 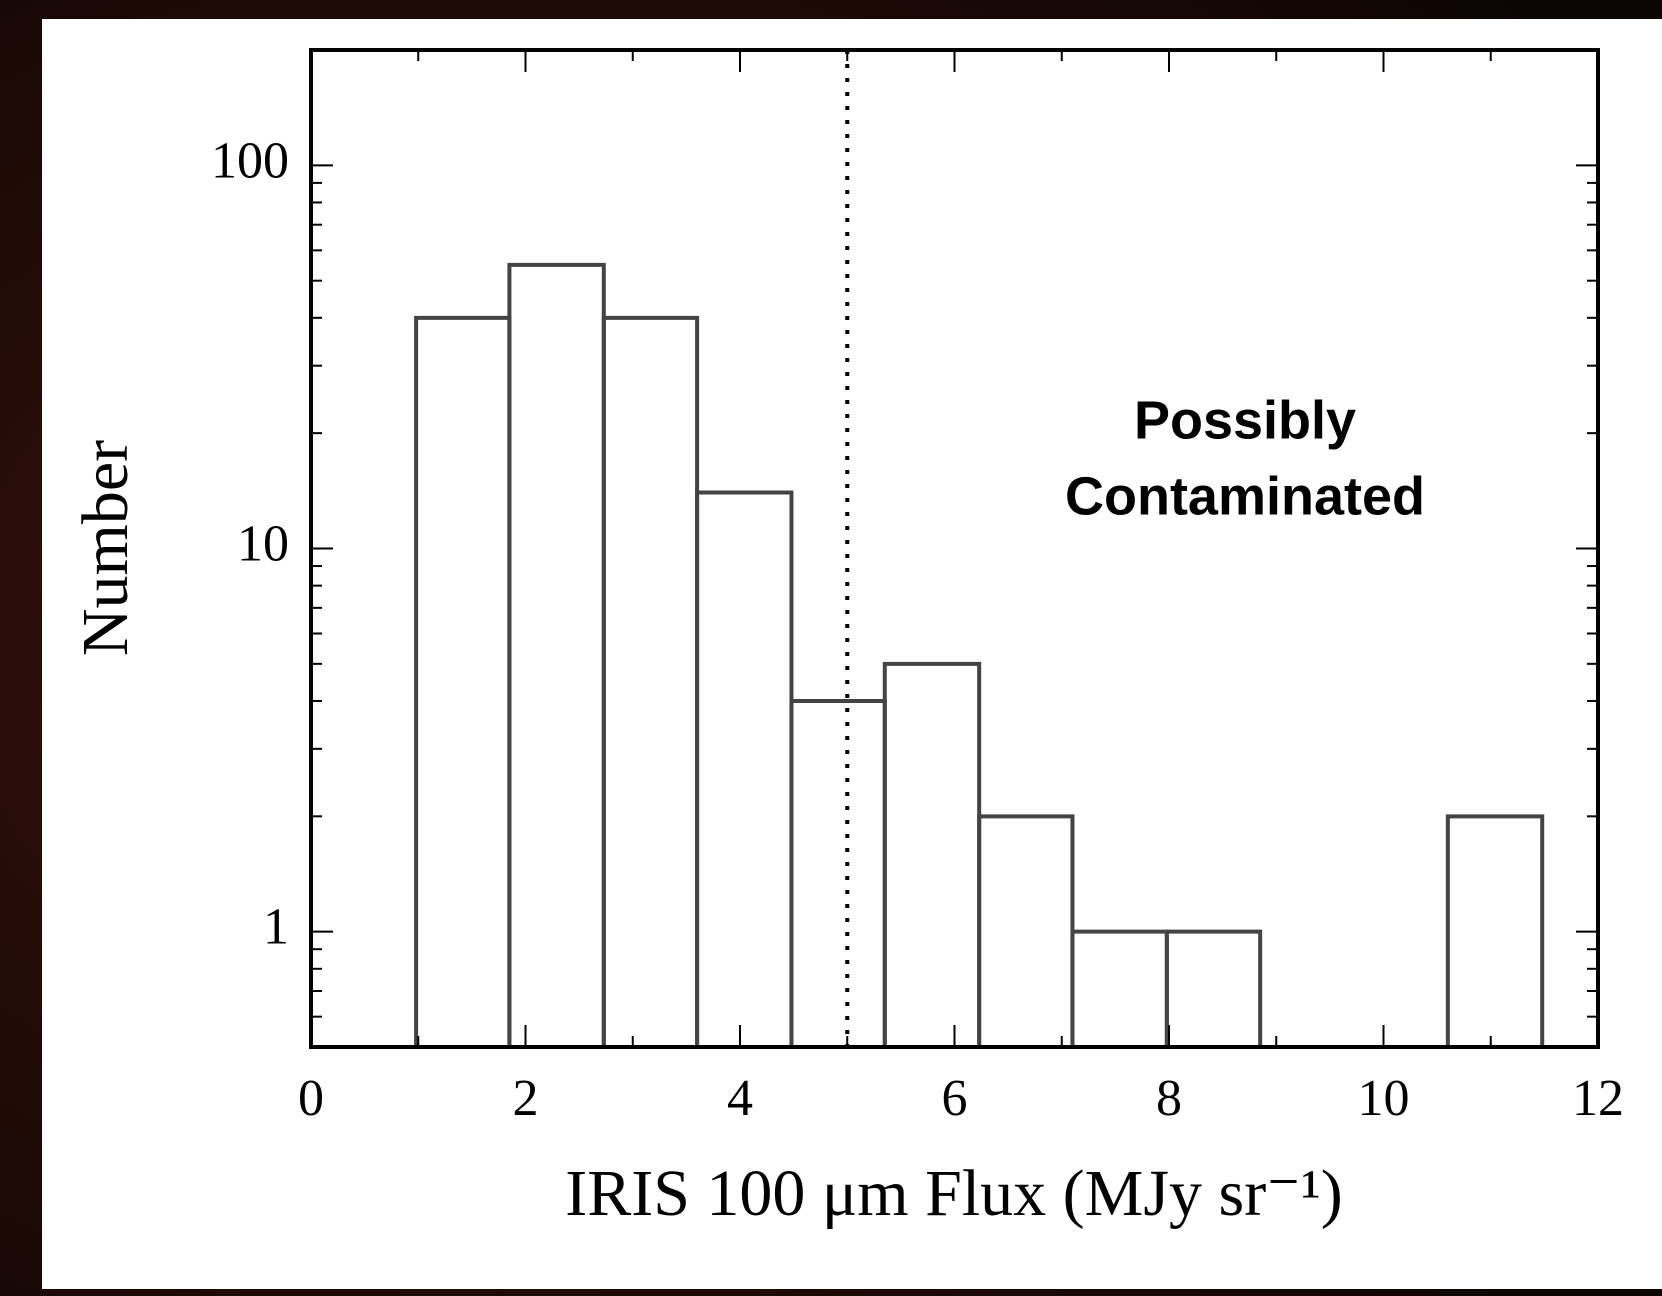 What do you see at coordinates (955, 1098) in the screenshot?
I see `x-tick-label: 6` at bounding box center [955, 1098].